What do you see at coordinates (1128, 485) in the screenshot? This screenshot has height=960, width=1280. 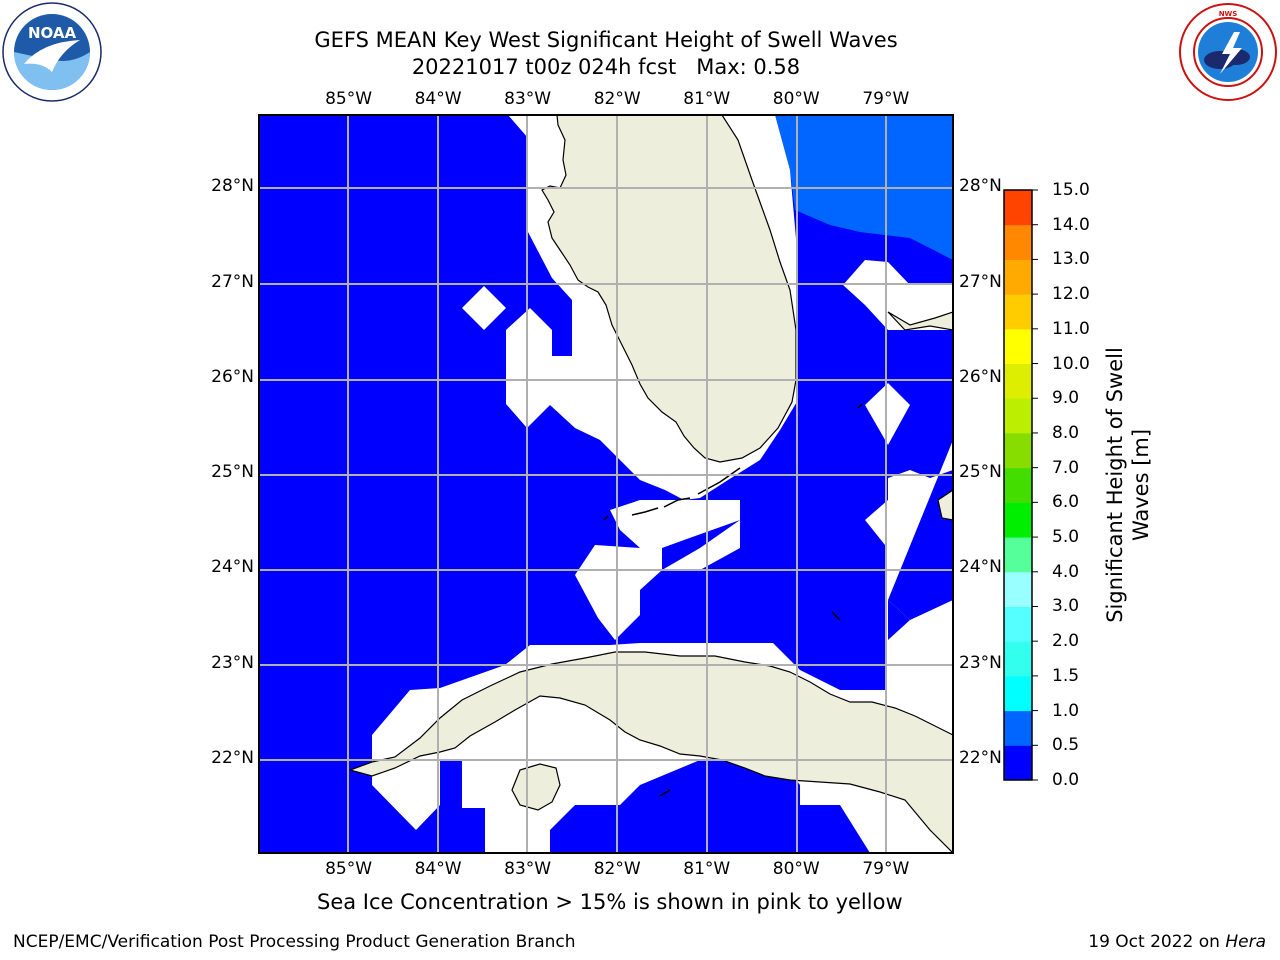 I see `colorbar-title: Significant Height of Swell Waves [m]` at bounding box center [1128, 485].